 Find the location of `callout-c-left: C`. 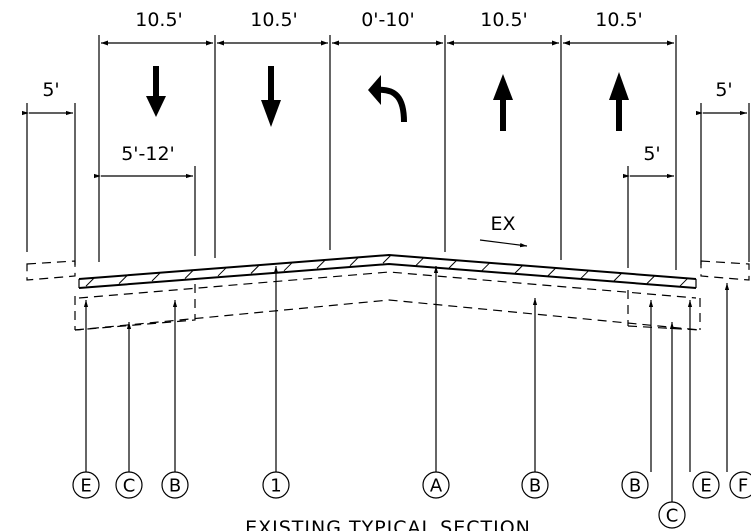

callout-c-left: C is located at coordinates (129, 485).